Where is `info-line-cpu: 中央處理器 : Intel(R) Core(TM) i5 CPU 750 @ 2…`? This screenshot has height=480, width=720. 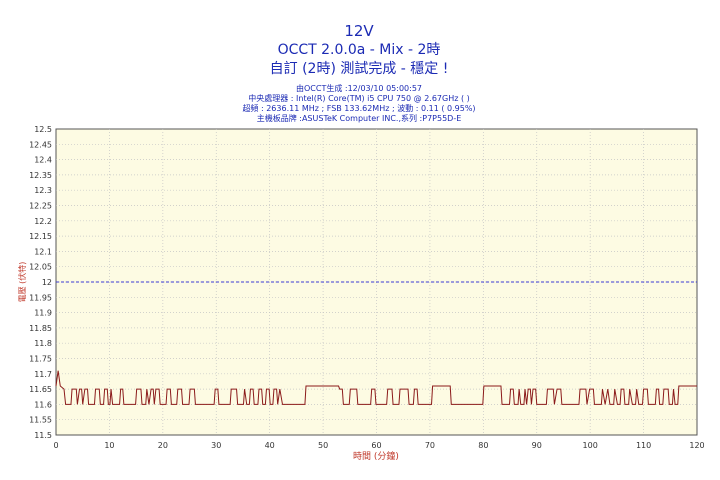
info-line-cpu: 中央處理器 : Intel(R) Core(TM) i5 CPU 750 @ 2… is located at coordinates (359, 98).